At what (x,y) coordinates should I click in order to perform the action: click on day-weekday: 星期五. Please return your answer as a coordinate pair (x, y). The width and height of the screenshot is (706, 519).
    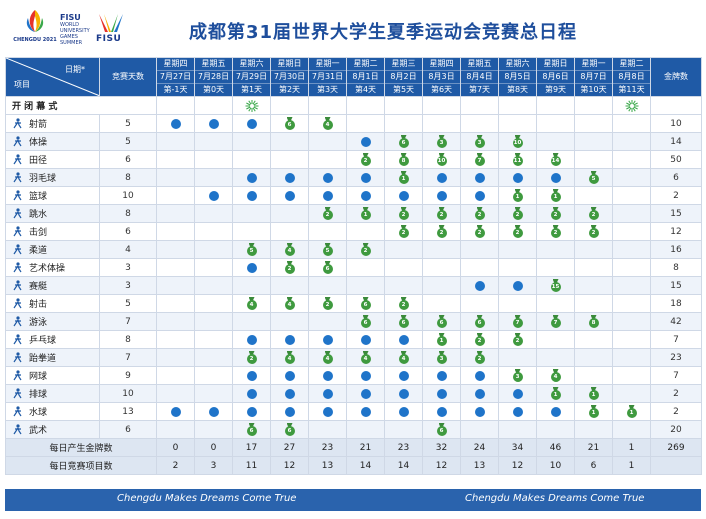
    Looking at the image, I should click on (213, 65).